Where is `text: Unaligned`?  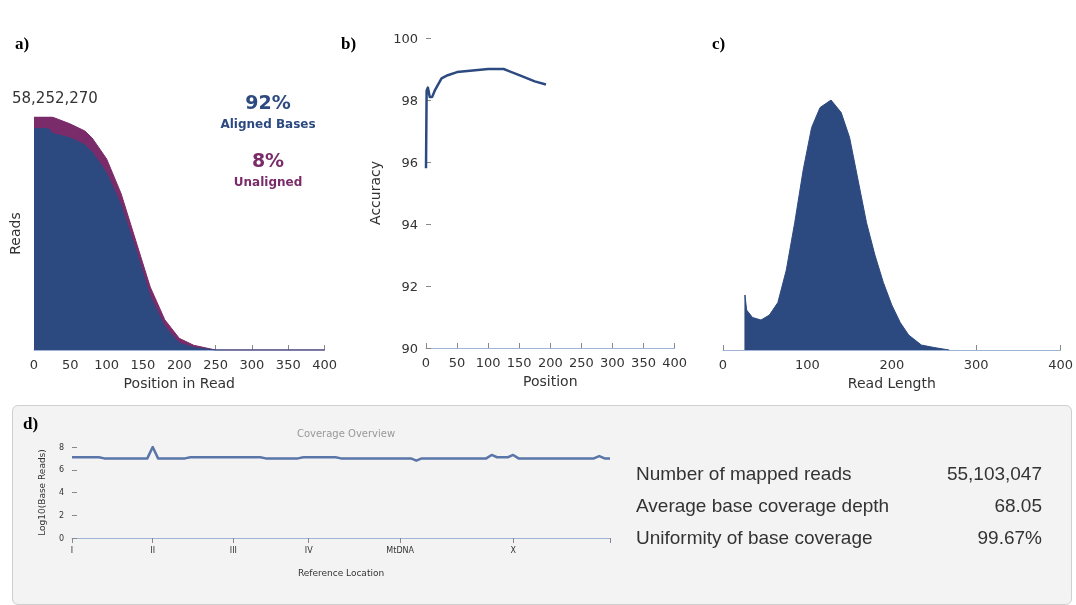
text: Unaligned is located at coordinates (268, 182).